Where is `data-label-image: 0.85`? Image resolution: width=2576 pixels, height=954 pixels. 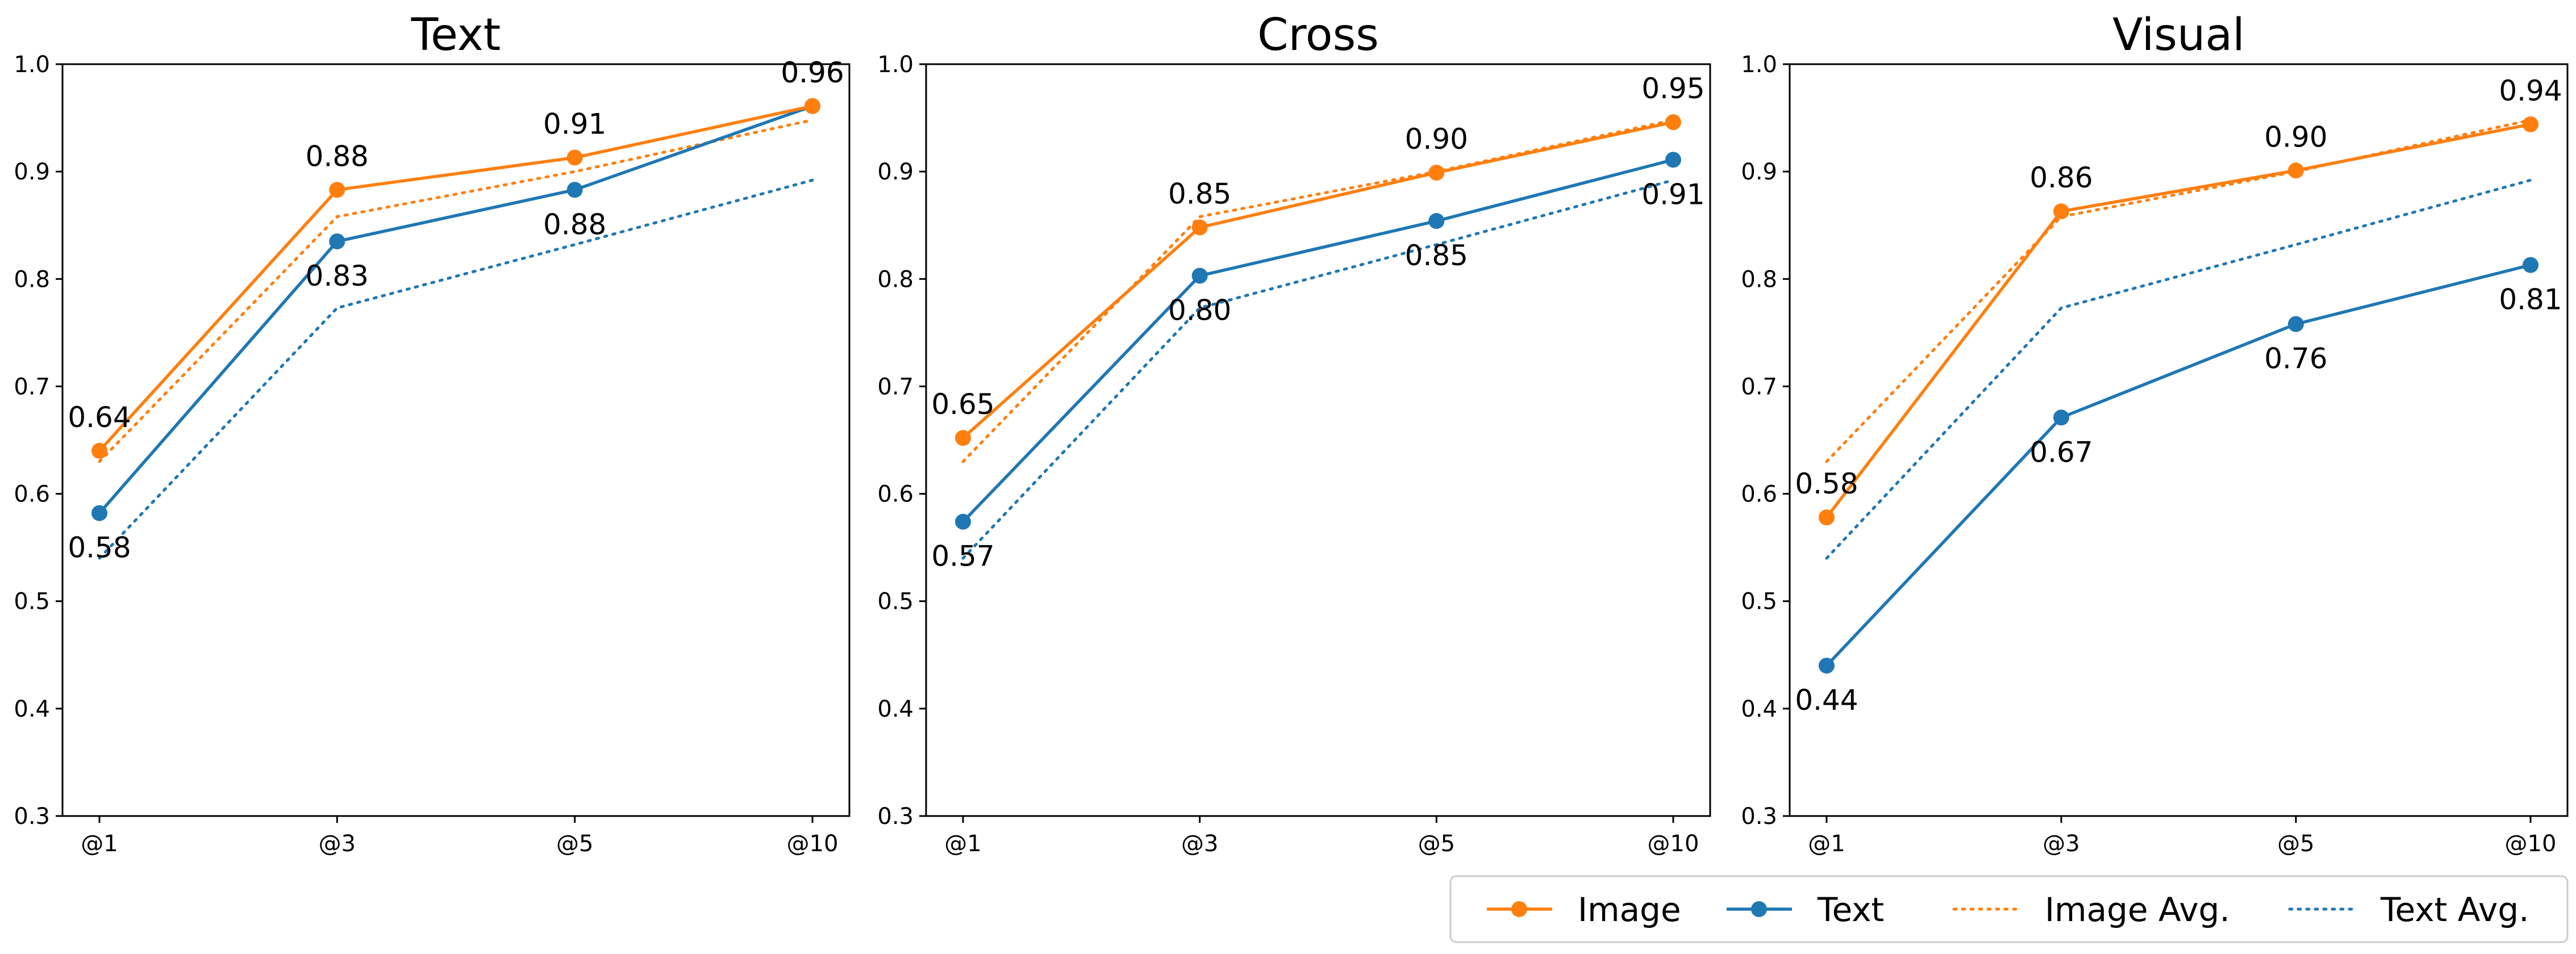 data-label-image: 0.85 is located at coordinates (1199, 193).